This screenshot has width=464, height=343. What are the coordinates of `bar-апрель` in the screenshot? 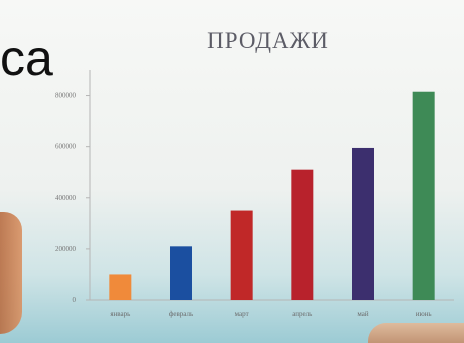 It's located at (302, 234).